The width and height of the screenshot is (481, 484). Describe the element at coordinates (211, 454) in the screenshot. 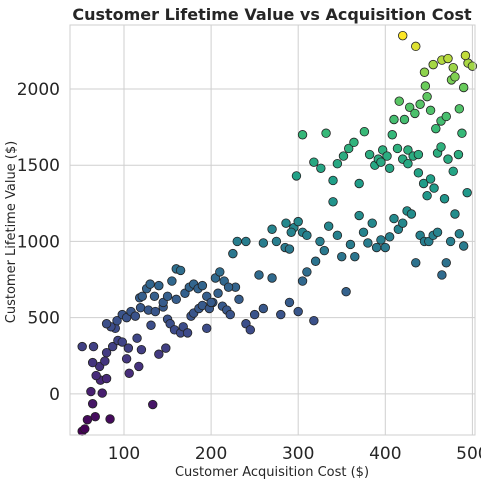

I see `x-tick-label: 200` at that location.